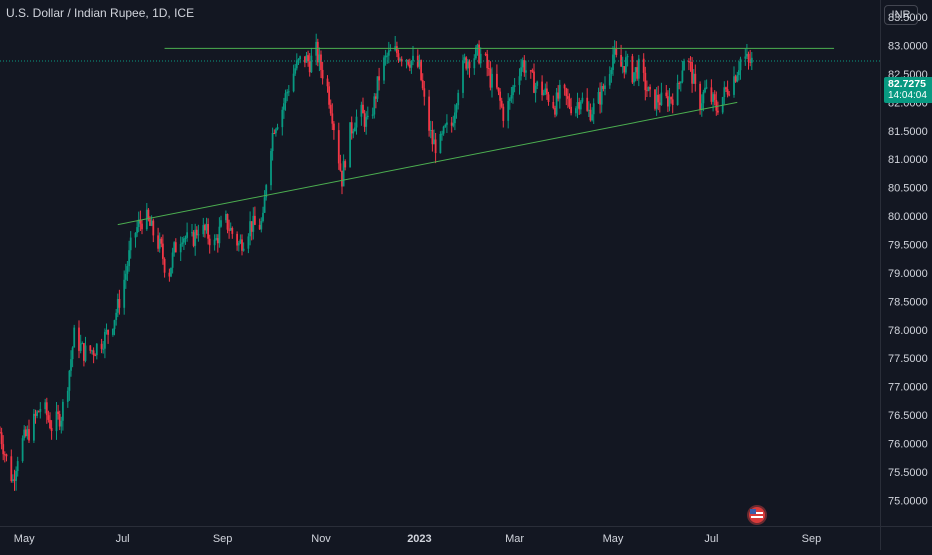  I want to click on currency-button: INR, so click(901, 15).